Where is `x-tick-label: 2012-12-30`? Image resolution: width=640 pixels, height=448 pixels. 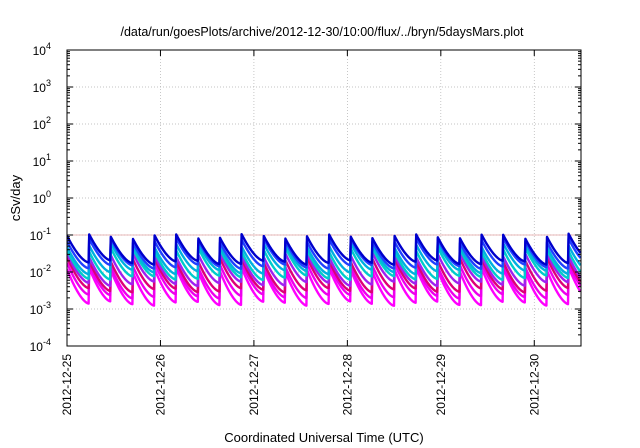 x-tick-label: 2012-12-30 is located at coordinates (534, 385).